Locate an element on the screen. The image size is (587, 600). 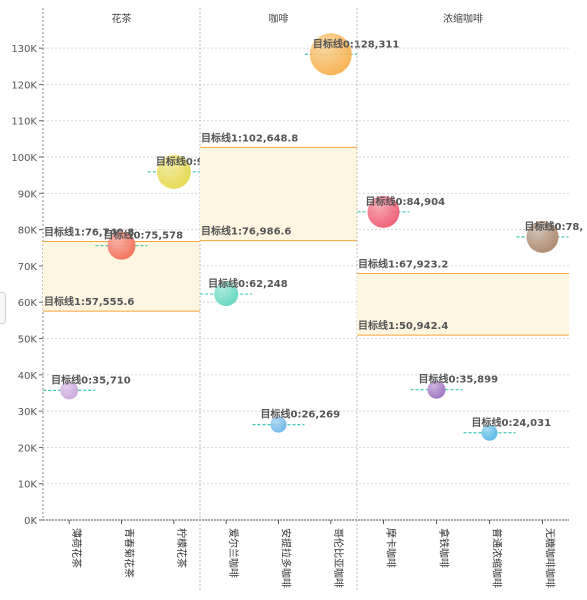
y-tick-label: 70K is located at coordinates (28, 267).